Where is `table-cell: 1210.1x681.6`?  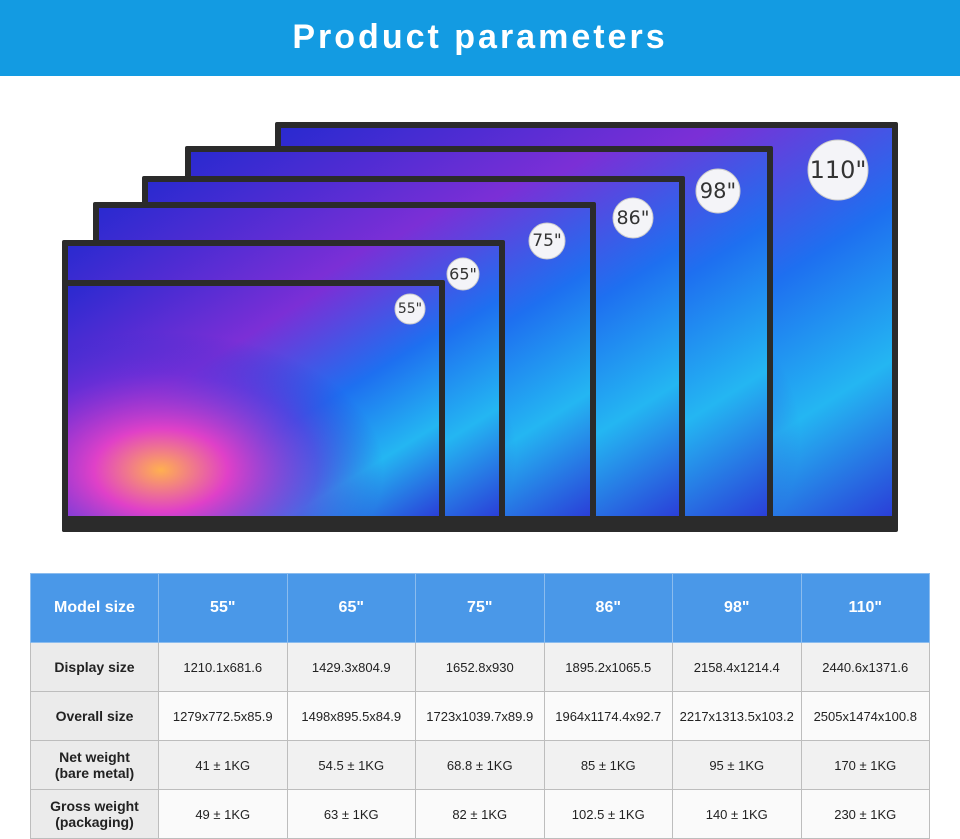
table-cell: 1210.1x681.6 is located at coordinates (223, 667).